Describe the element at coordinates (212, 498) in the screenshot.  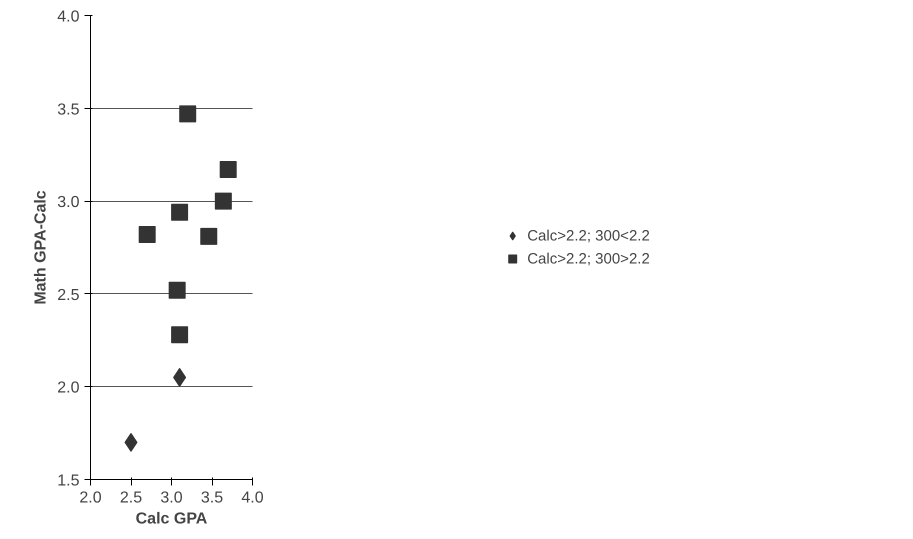
I see `x-tick-label: 3.5` at that location.